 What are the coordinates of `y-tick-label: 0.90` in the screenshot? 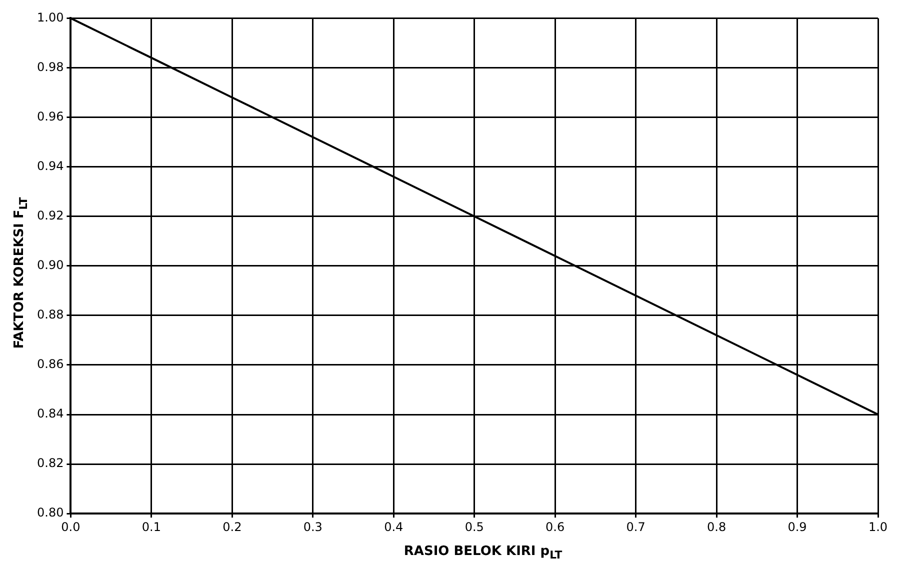 It's located at (50, 265).